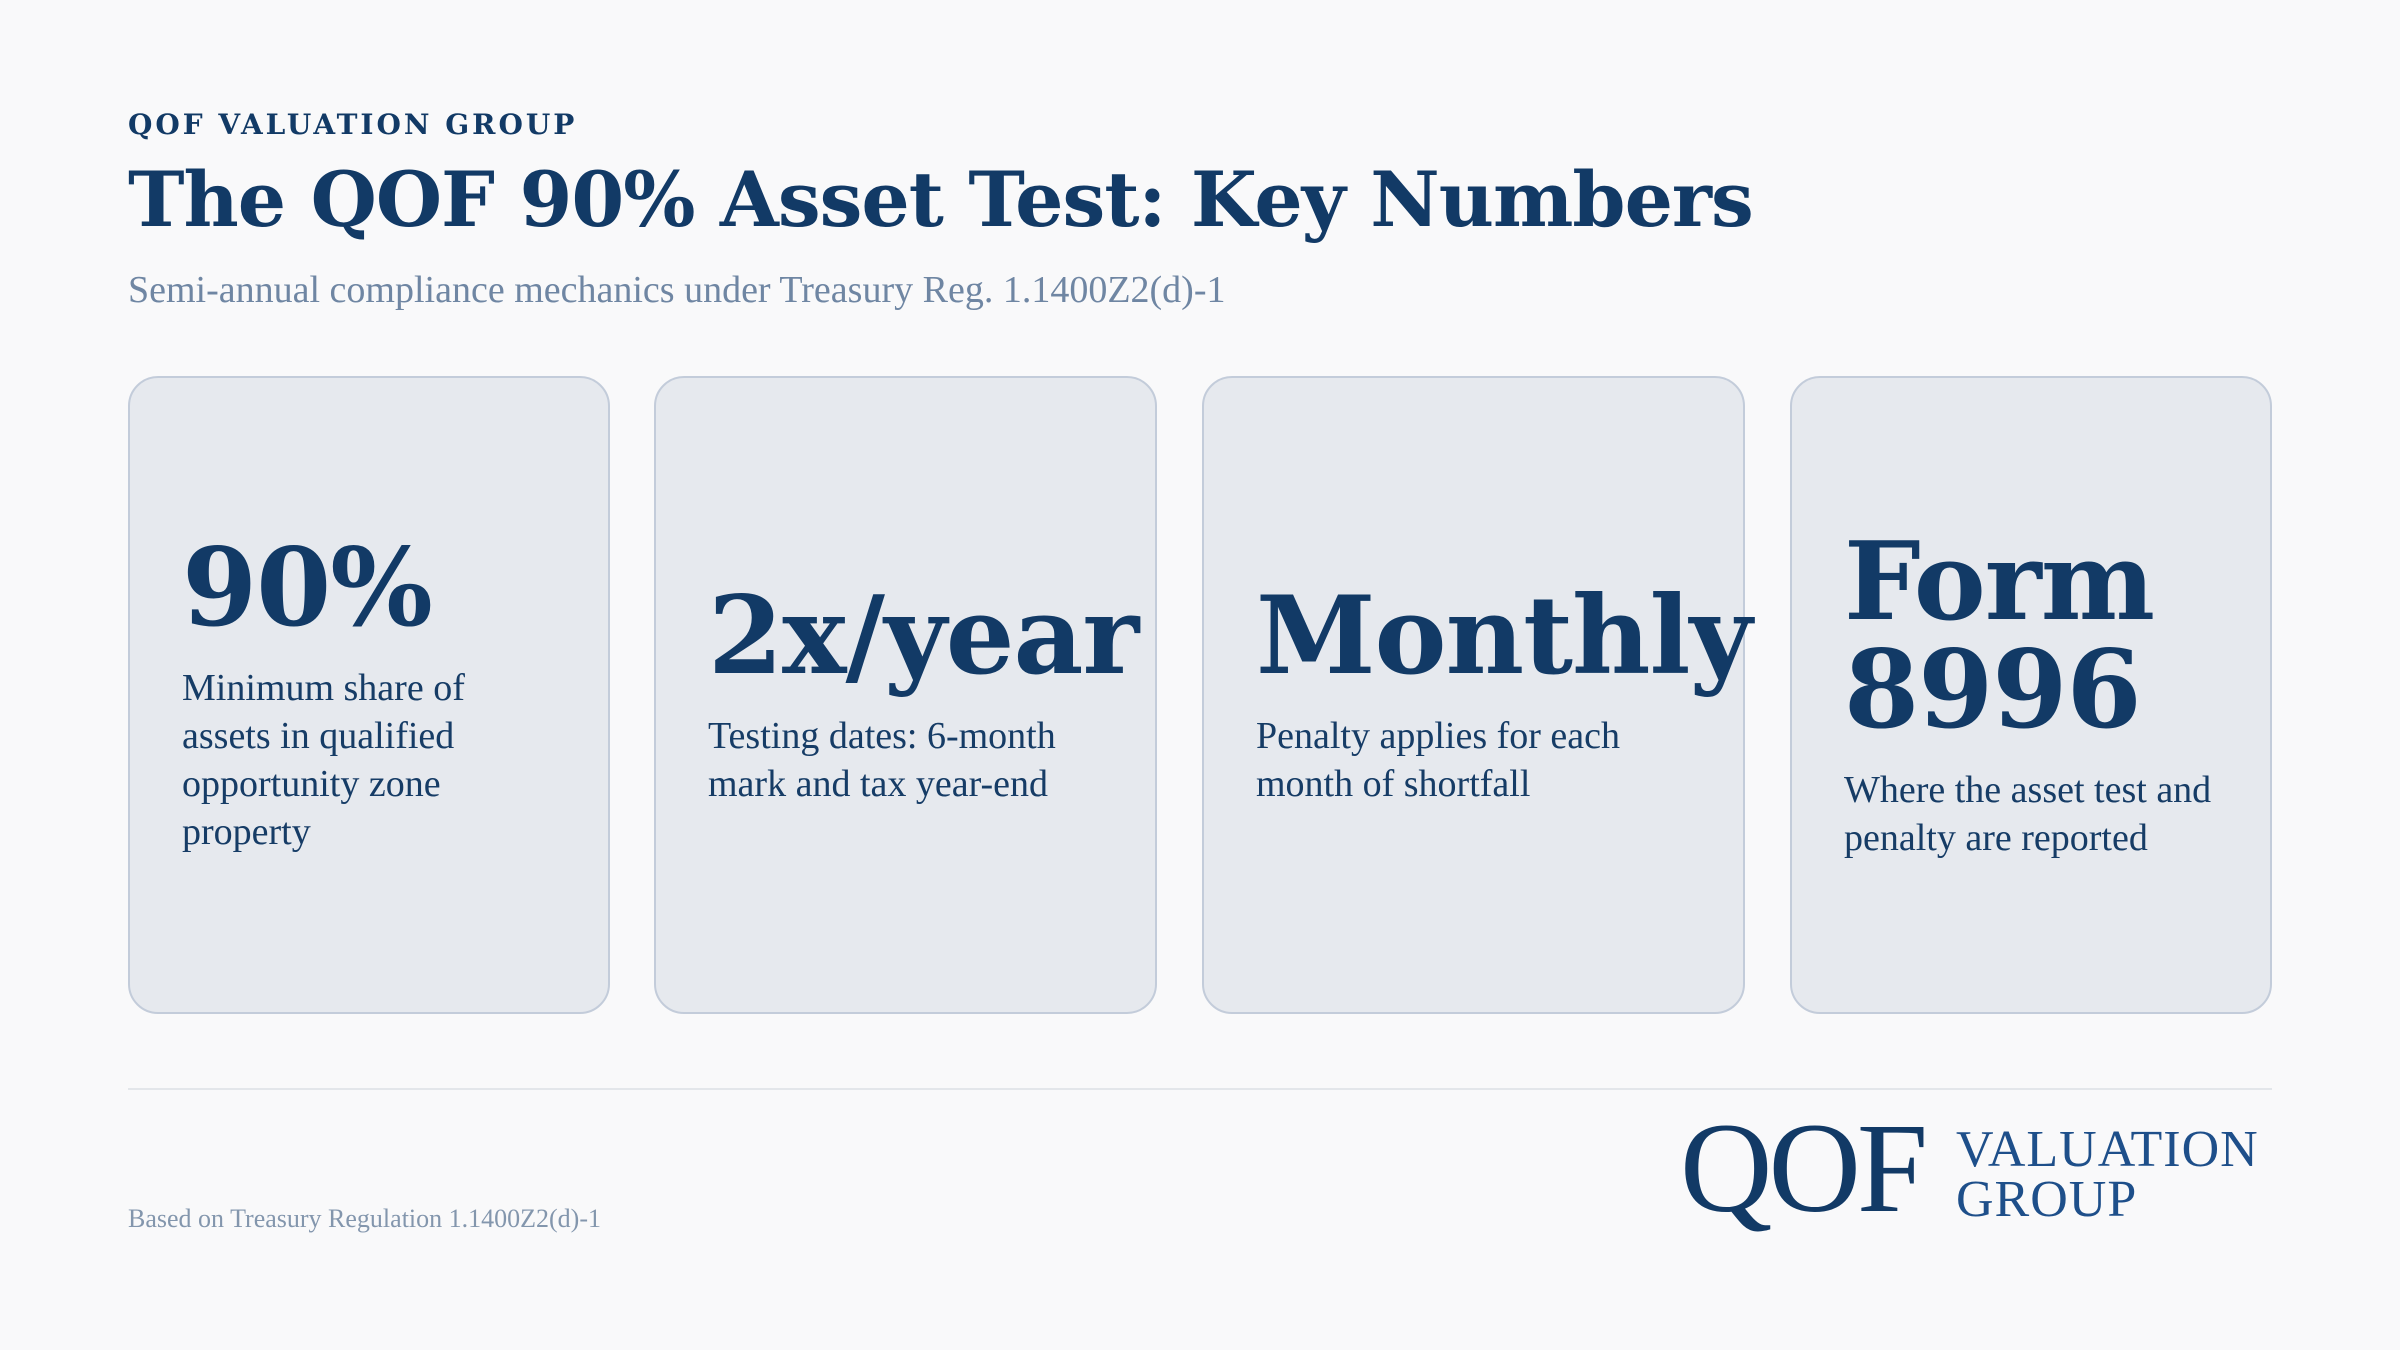  I want to click on logo-text-line2: GROUP, so click(2047, 1199).